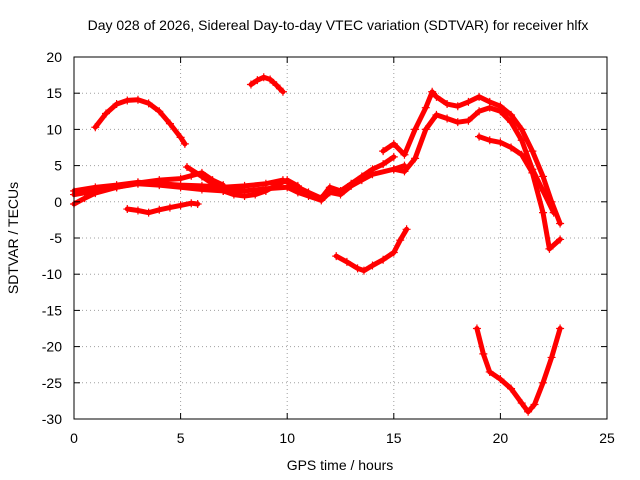  What do you see at coordinates (518, 370) in the screenshot?
I see `series-arc-late-dip` at bounding box center [518, 370].